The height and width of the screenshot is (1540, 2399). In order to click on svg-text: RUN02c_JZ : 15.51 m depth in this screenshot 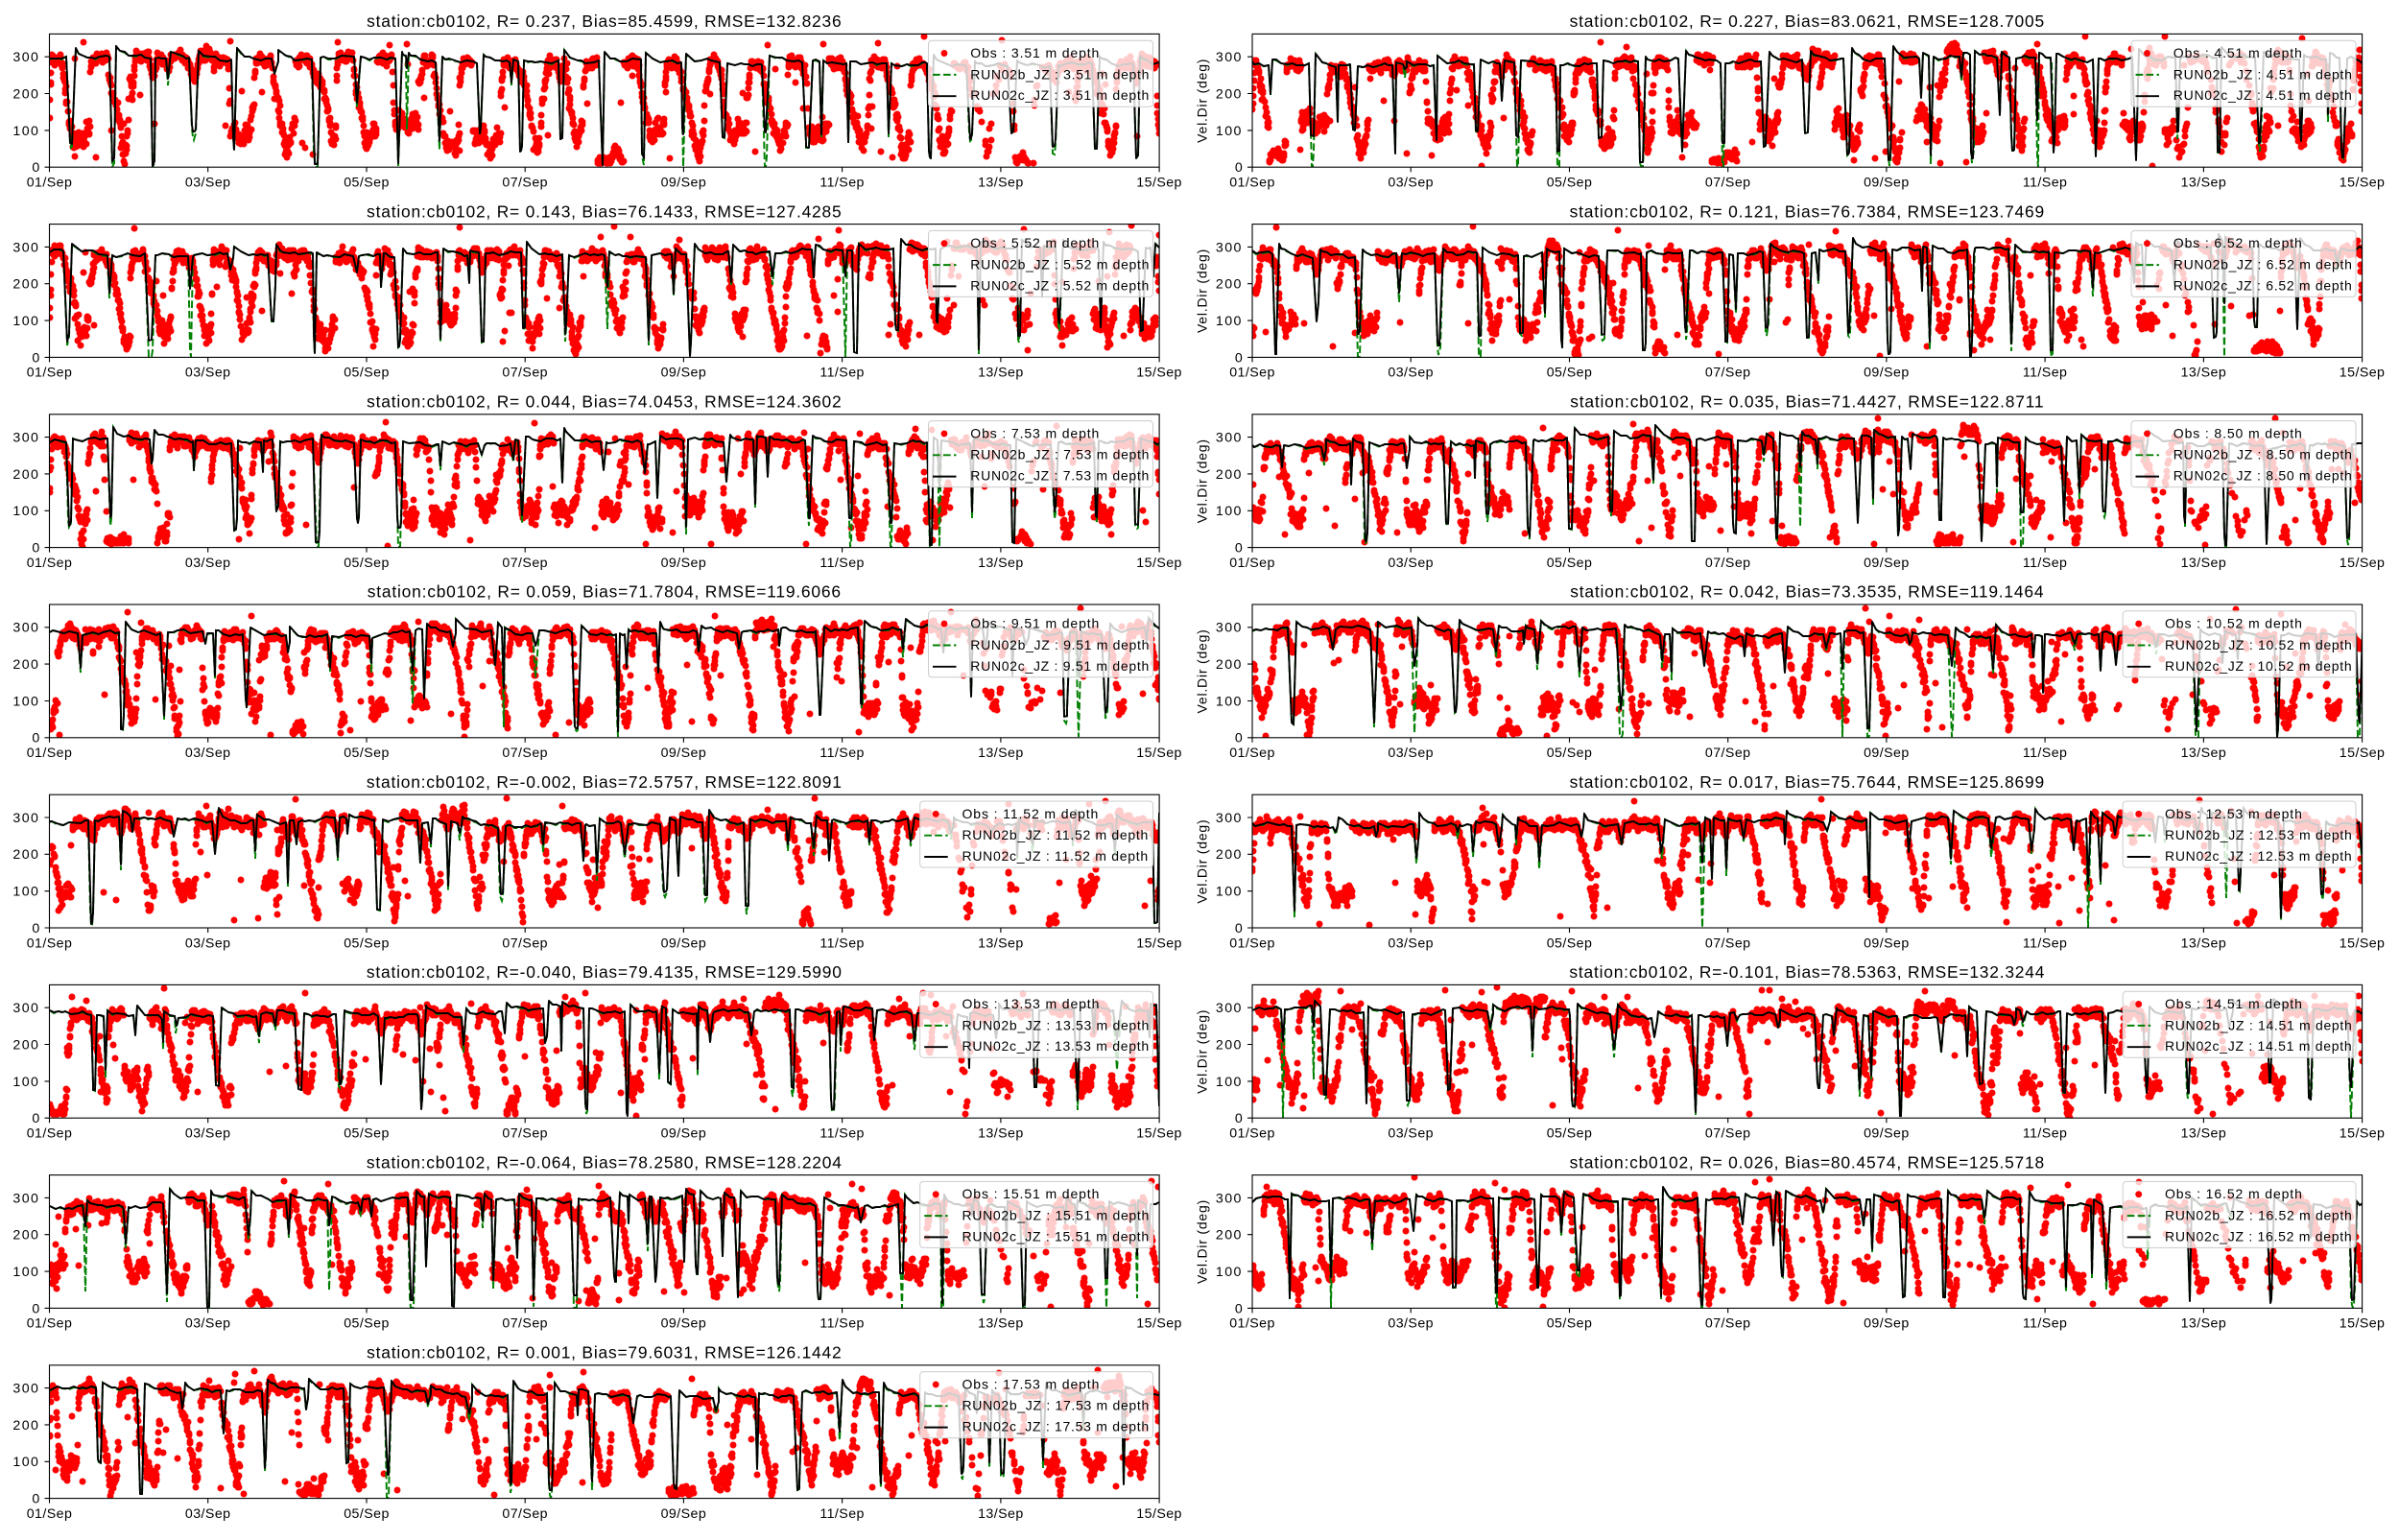, I will do `click(1056, 1236)`.